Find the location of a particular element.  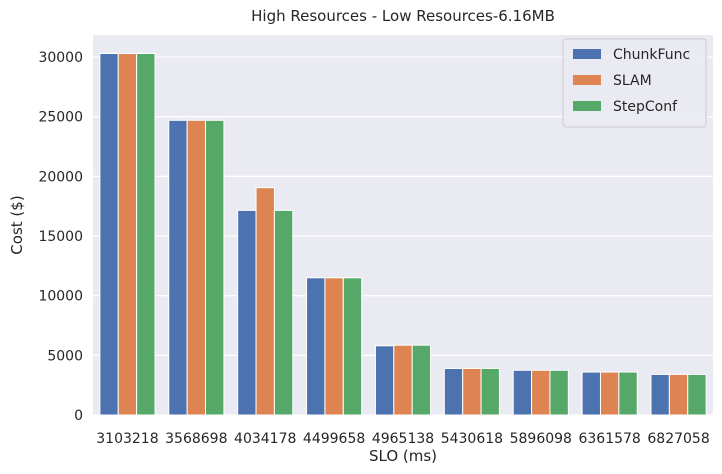

legend: ChunkFunc SLAM StepConf is located at coordinates (634, 83).